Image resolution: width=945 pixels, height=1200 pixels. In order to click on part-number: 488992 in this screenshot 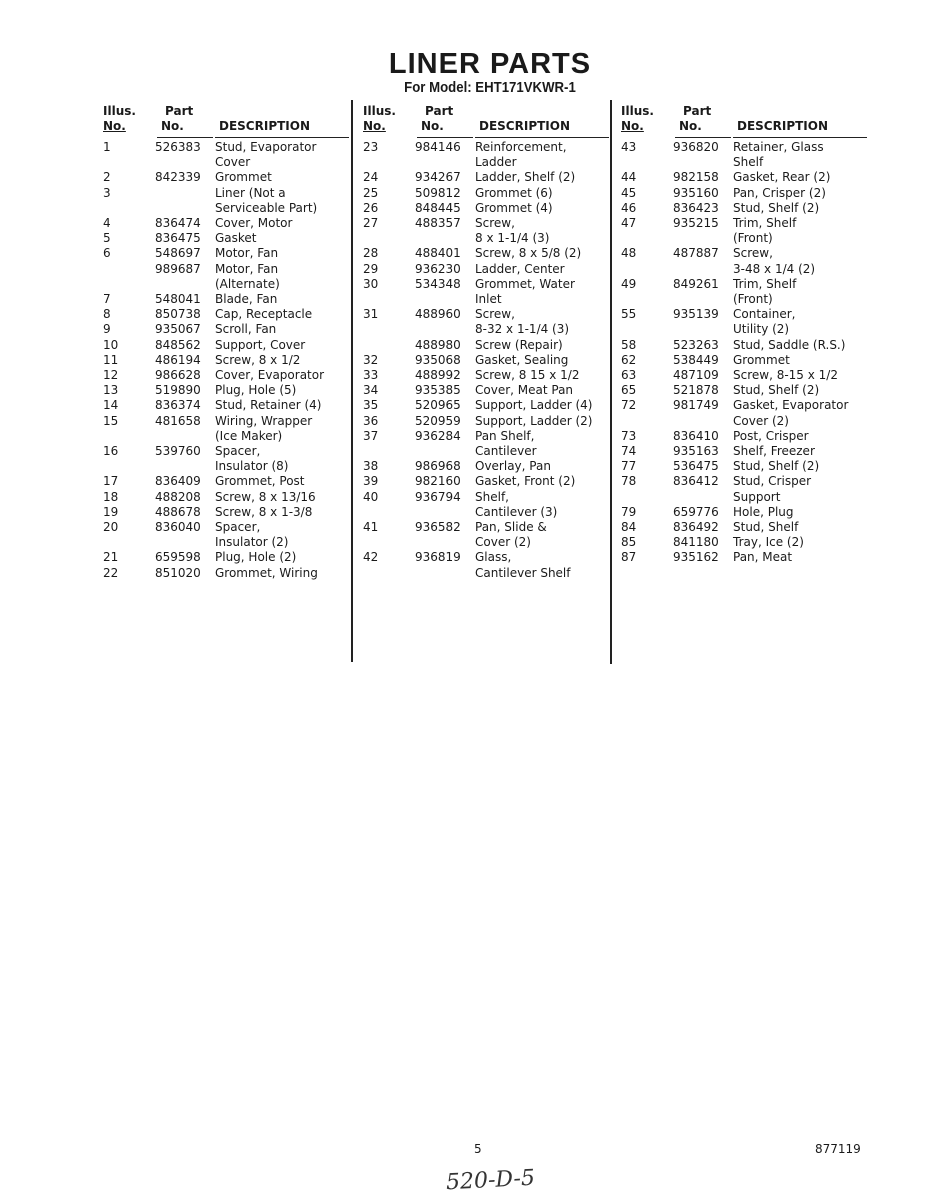, I will do `click(438, 375)`.